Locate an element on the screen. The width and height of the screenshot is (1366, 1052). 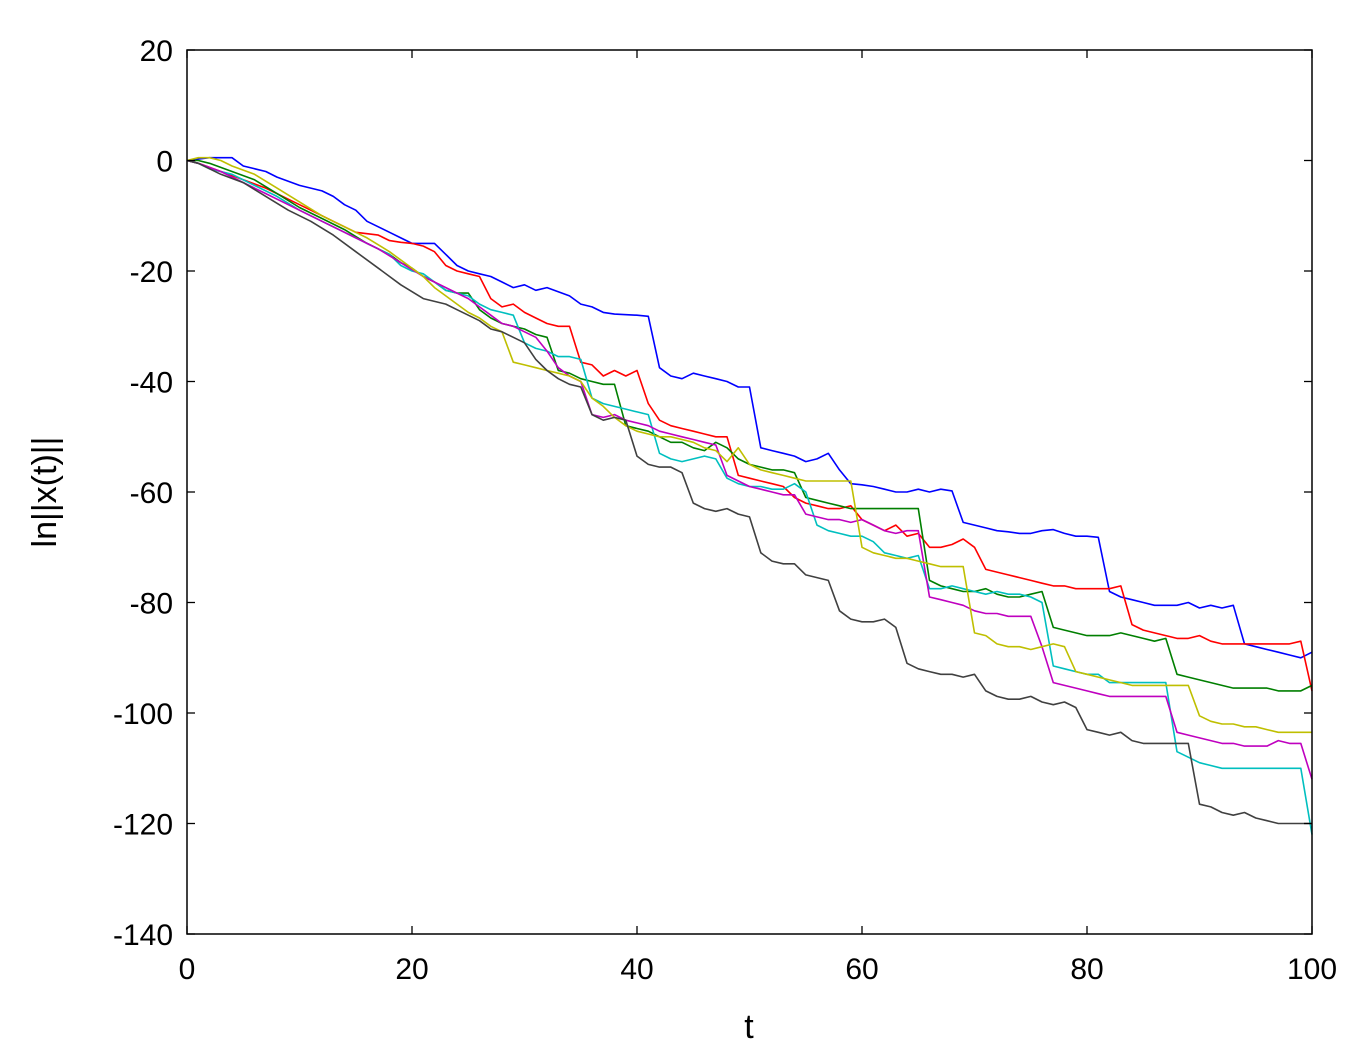
y-tick-label: -100 is located at coordinates (143, 714).